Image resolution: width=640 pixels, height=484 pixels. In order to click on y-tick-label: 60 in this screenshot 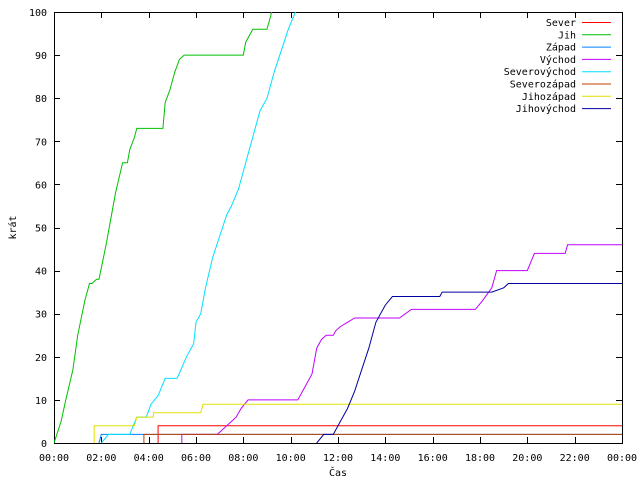, I will do `click(41, 185)`.